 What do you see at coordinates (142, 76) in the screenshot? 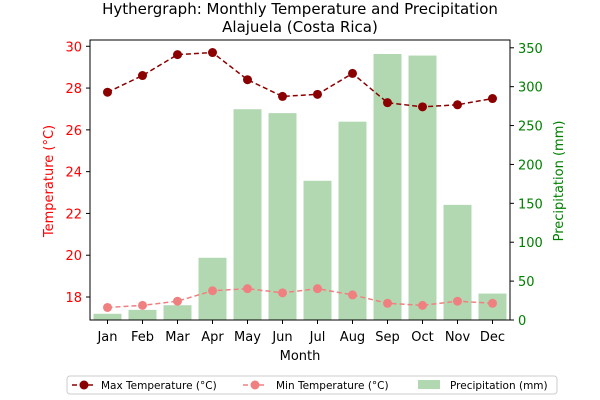
I see `max-temp-point-feb` at bounding box center [142, 76].